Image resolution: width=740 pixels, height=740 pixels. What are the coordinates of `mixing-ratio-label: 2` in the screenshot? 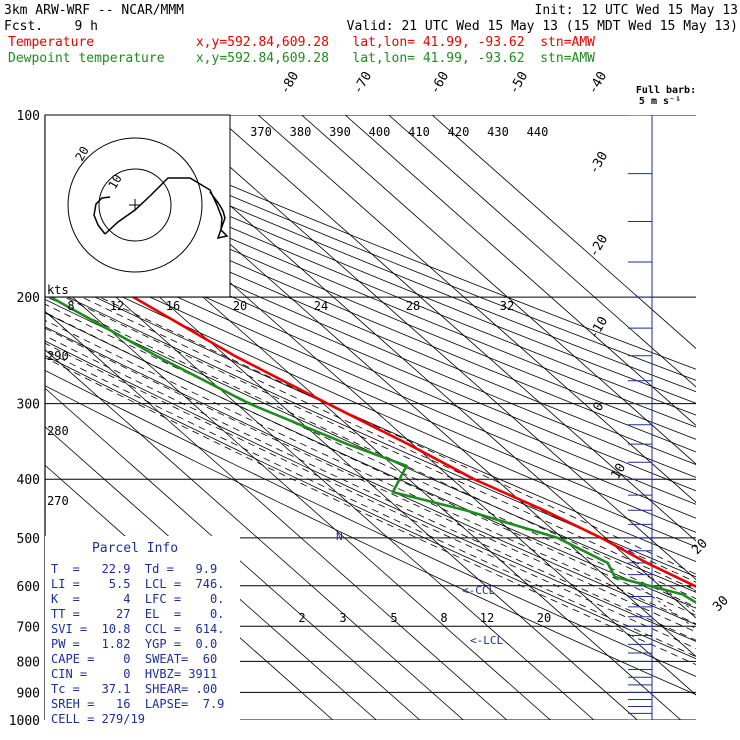 It's located at (301, 618).